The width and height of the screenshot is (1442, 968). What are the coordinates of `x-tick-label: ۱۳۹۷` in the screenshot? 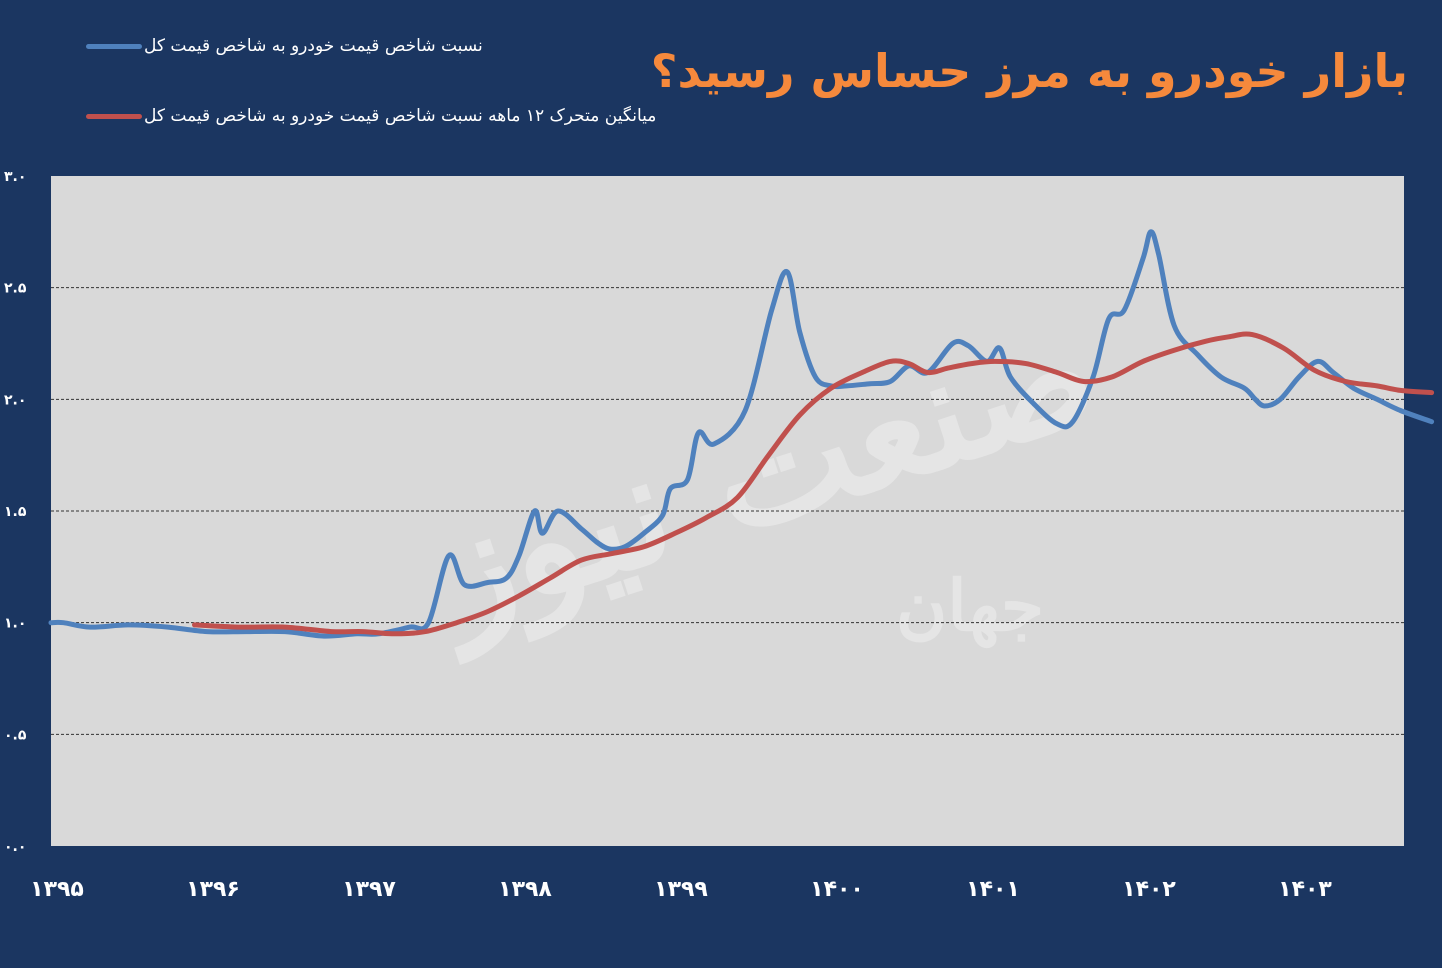 It's located at (369, 889).